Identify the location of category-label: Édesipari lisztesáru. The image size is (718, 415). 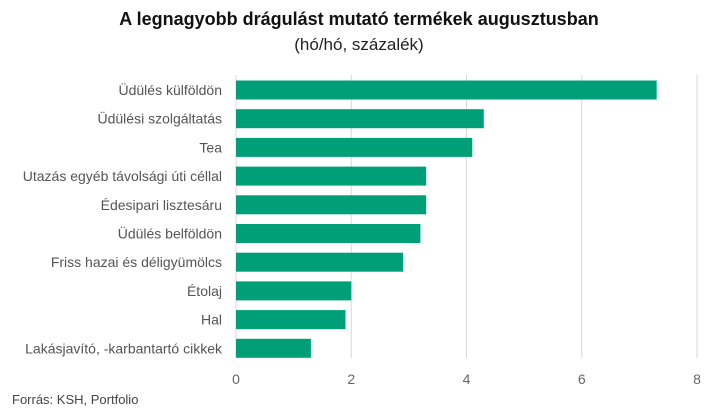
(161, 205).